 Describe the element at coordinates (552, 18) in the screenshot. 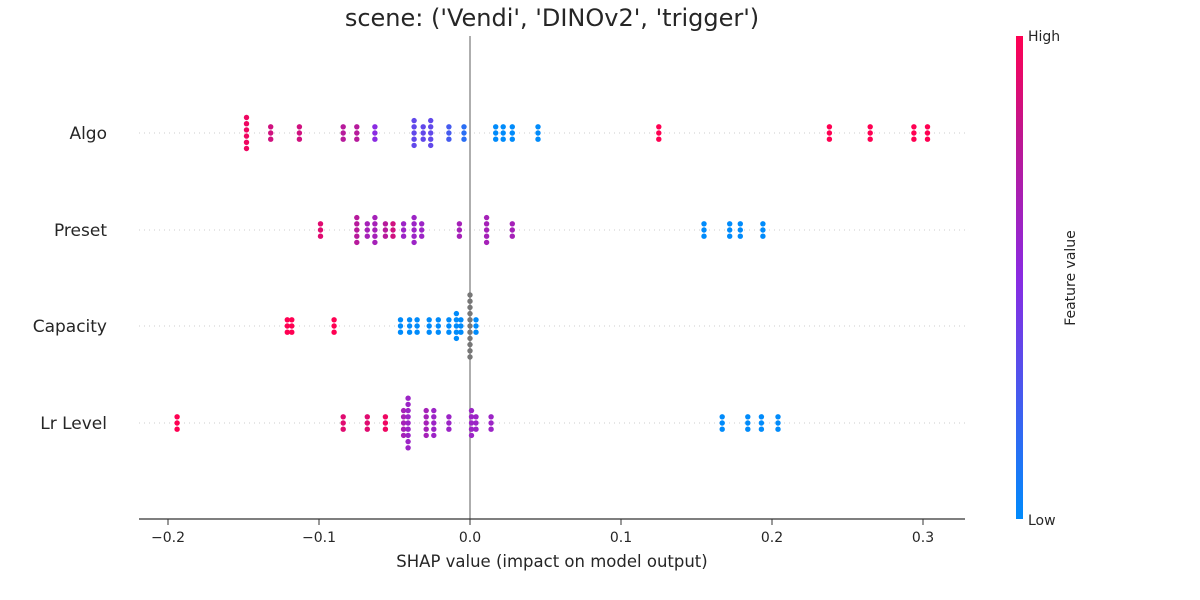

I see `chart-title: scene: ('Vendi', 'DINOv2', 'trigger')` at that location.